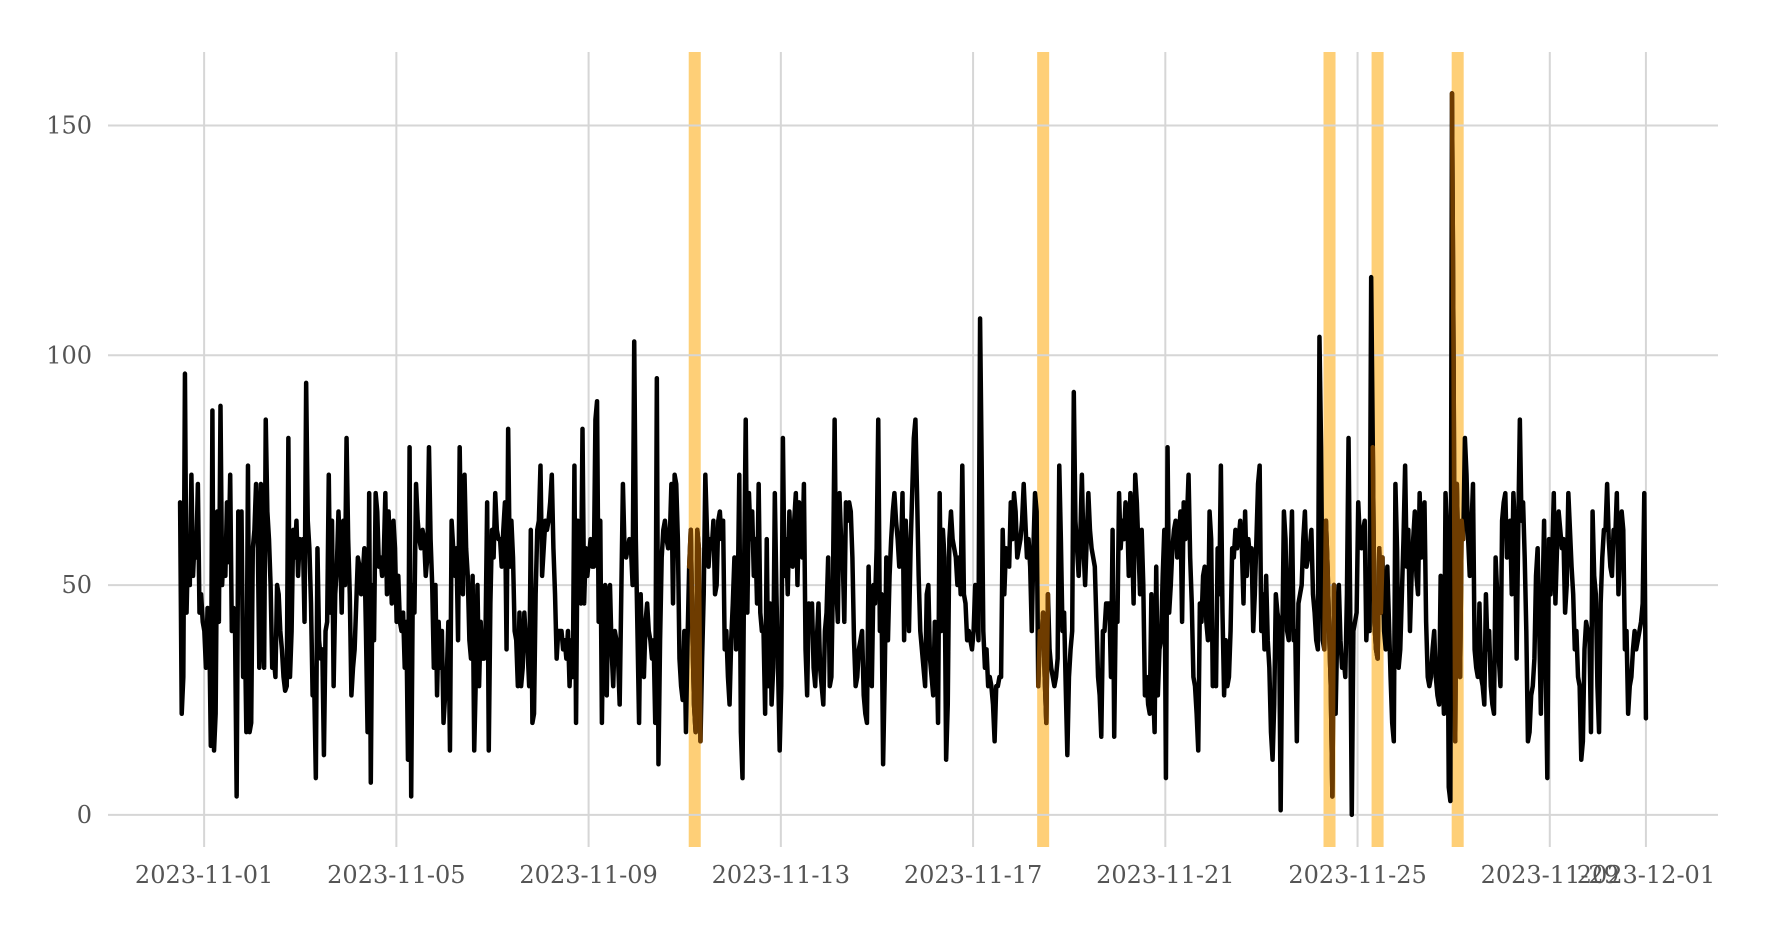  Describe the element at coordinates (973, 875) in the screenshot. I see `x-tick-label-2023-11-17: 2023-11-17` at that location.